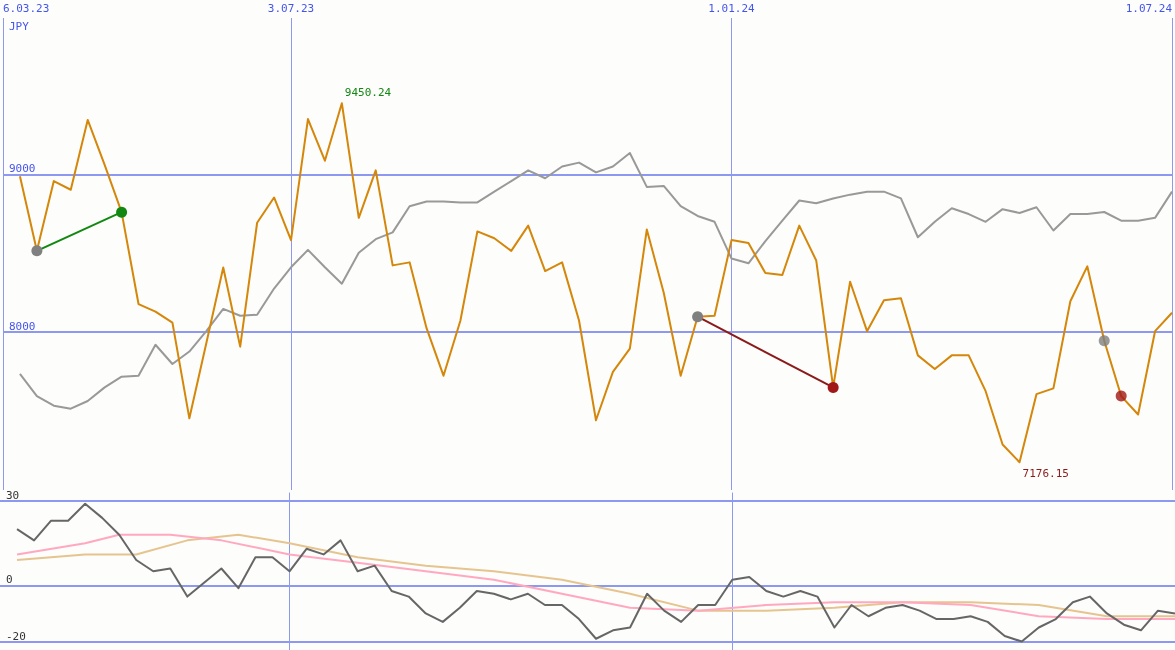 The width and height of the screenshot is (1175, 650). I want to click on y-tick-label: 9000, so click(22, 169).